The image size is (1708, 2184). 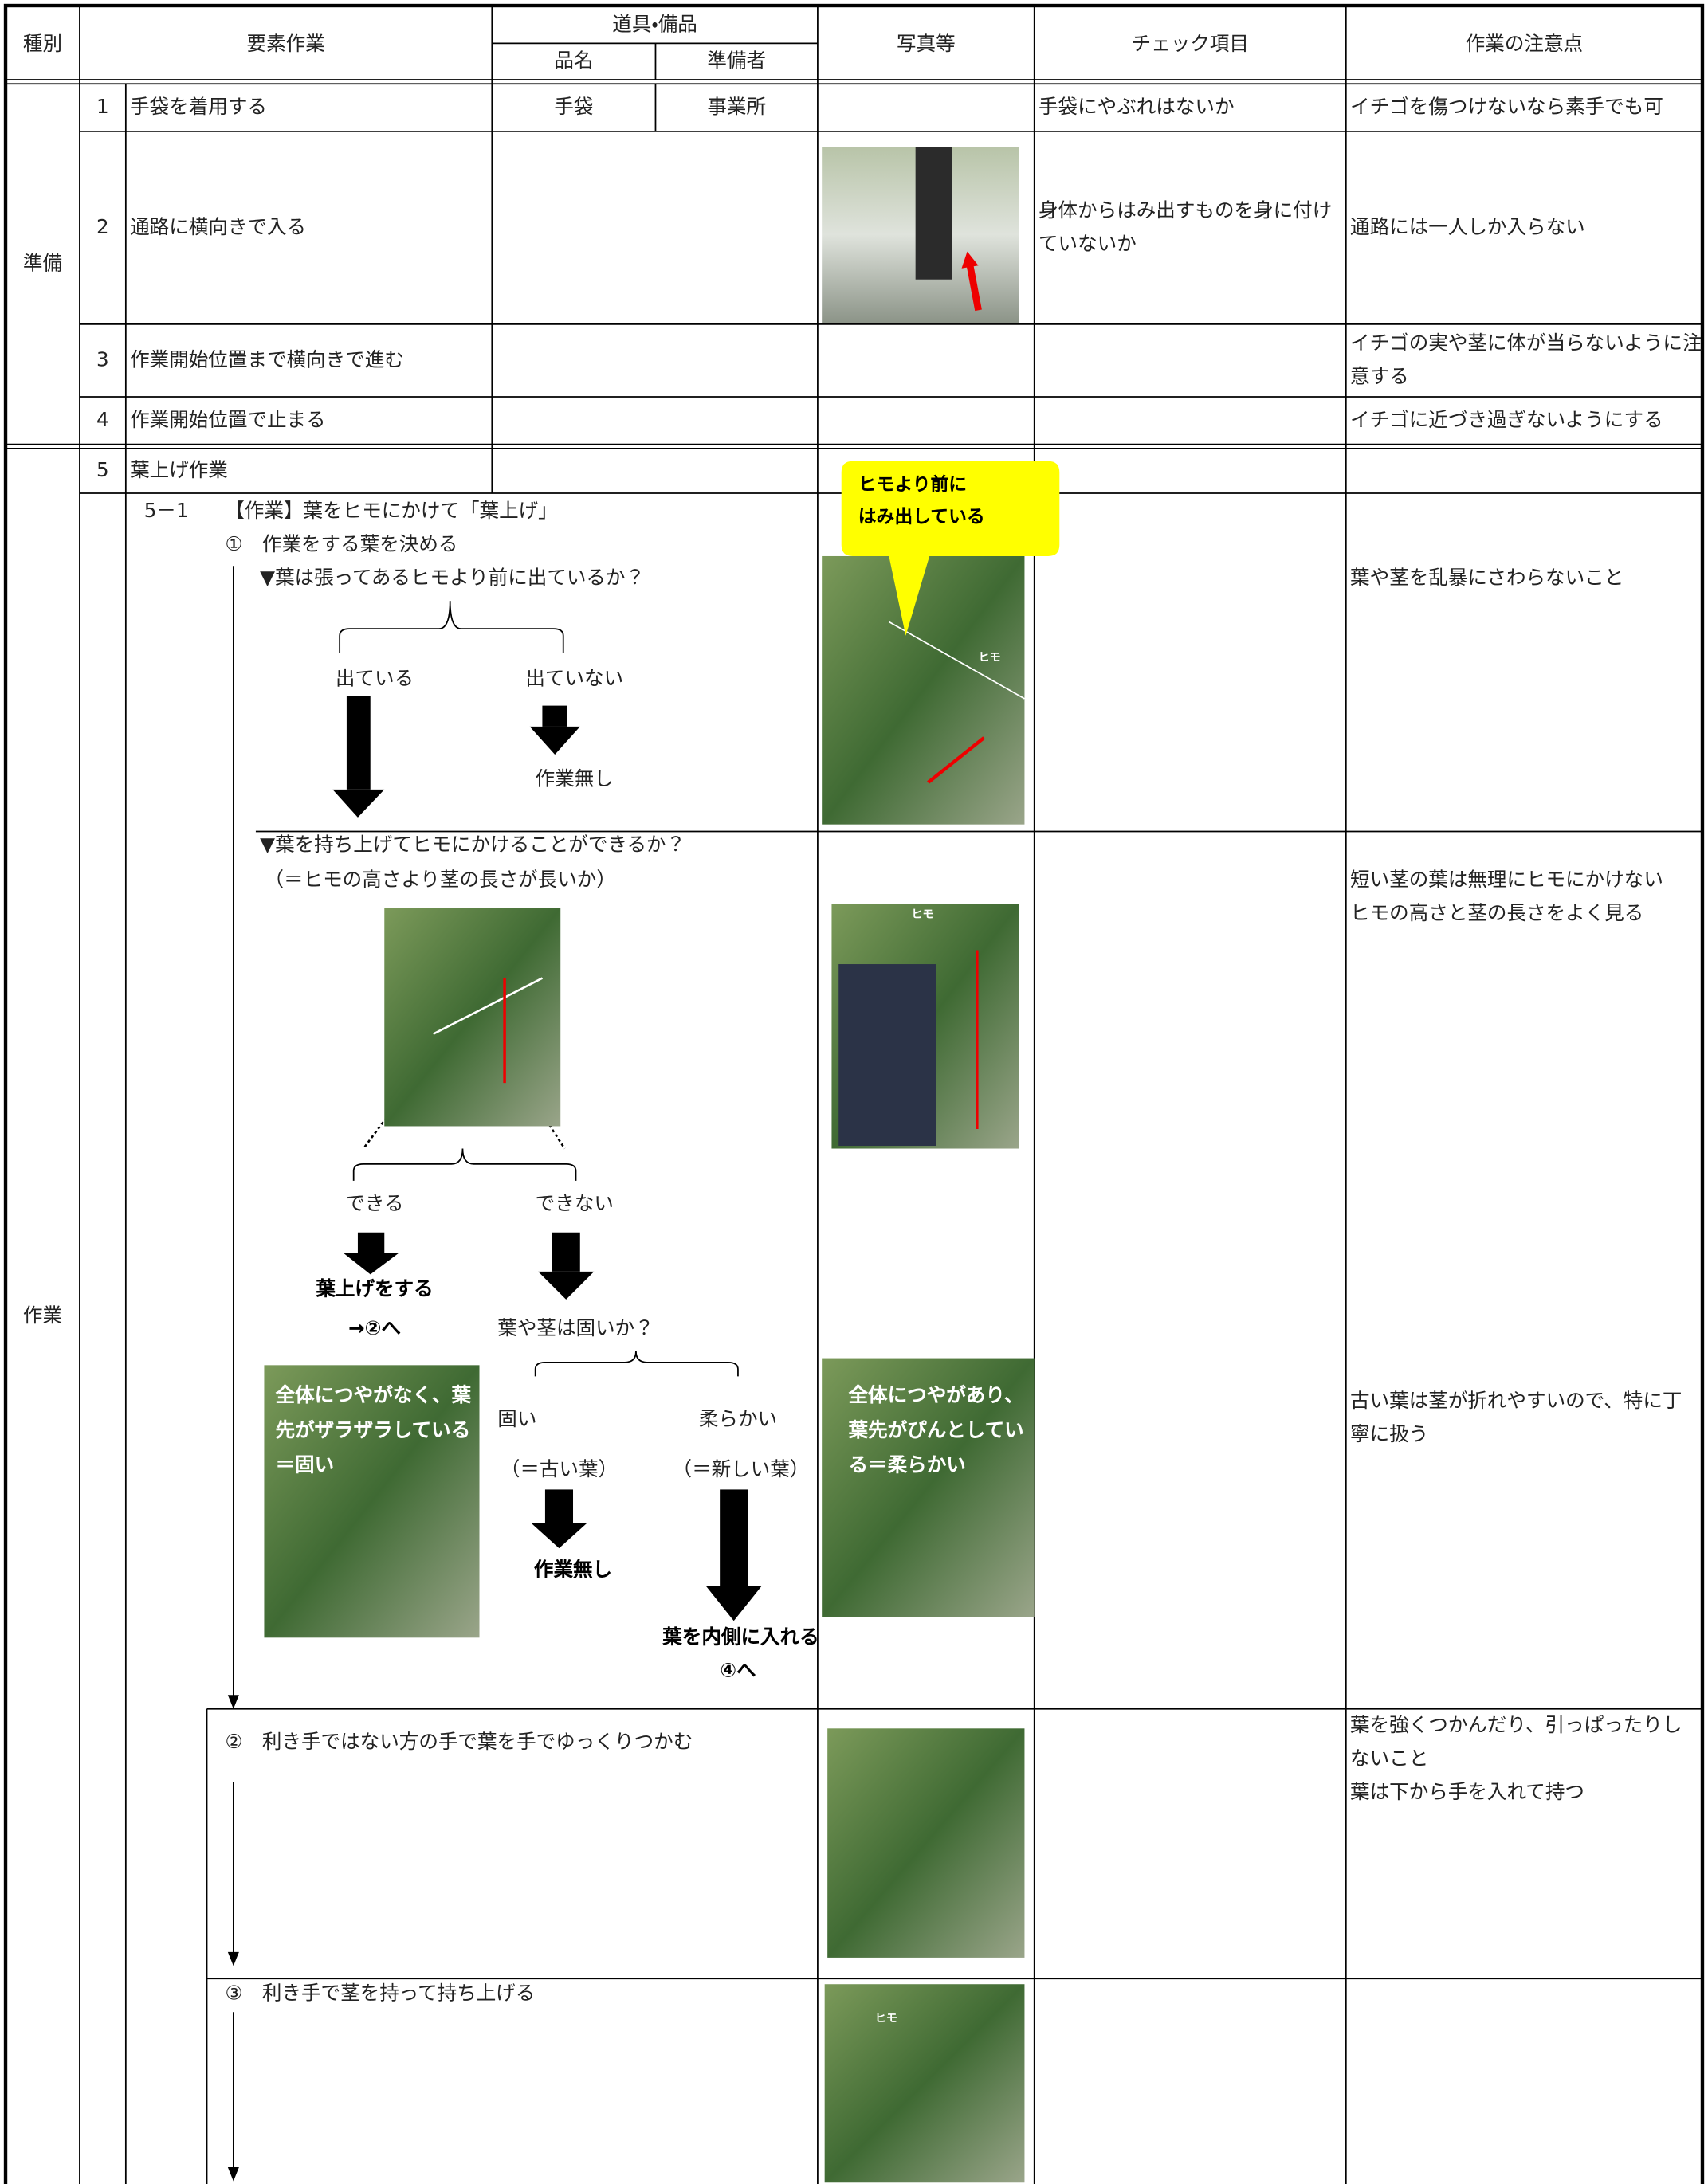 I want to click on note-text: 葉を強くつかんだり、引っぱったりしないこと, so click(x=1516, y=1742).